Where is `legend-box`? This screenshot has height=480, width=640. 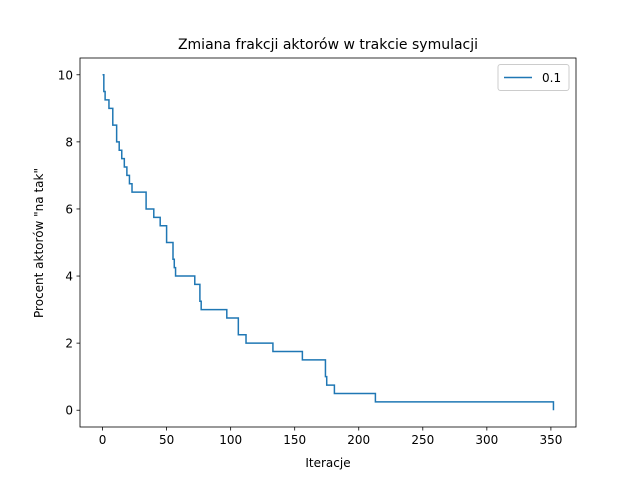 legend-box is located at coordinates (533, 77).